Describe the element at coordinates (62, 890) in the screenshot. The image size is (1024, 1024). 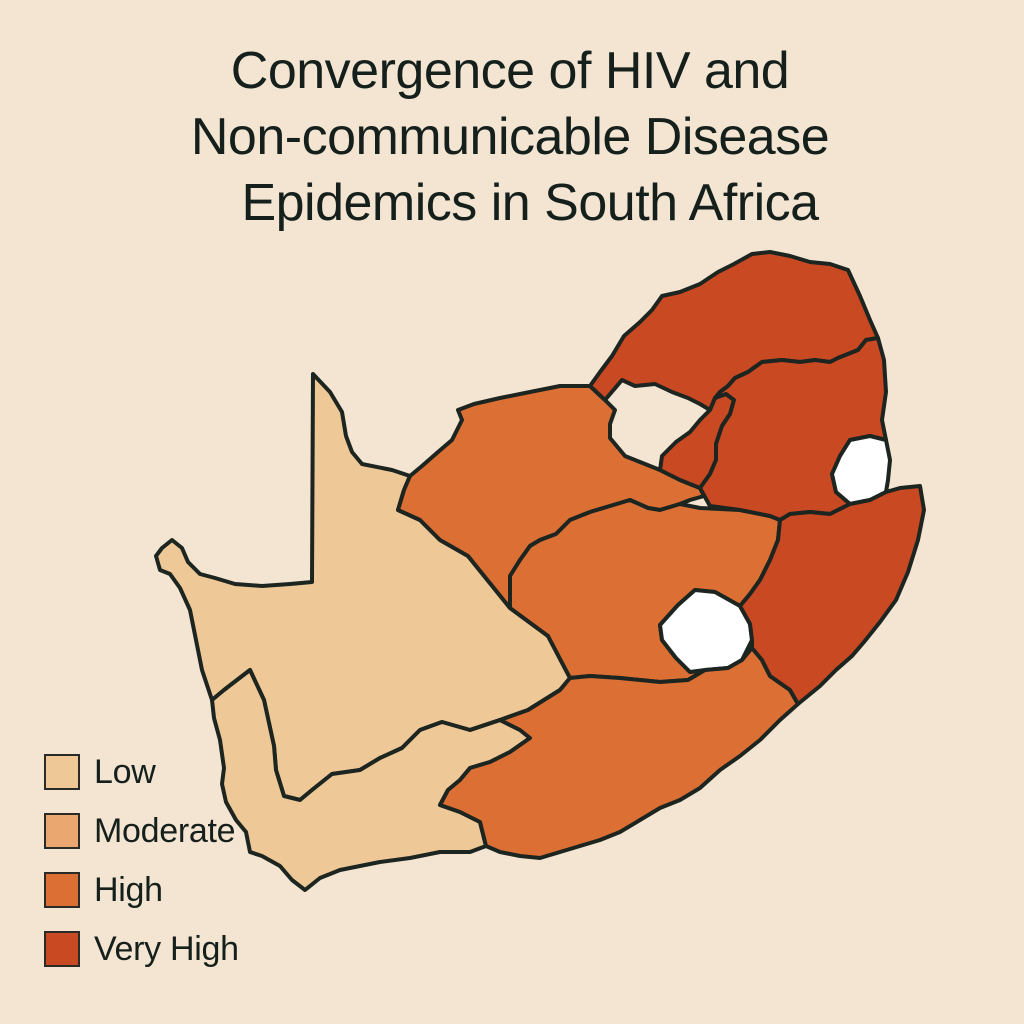
I see `legend-swatch-high` at that location.